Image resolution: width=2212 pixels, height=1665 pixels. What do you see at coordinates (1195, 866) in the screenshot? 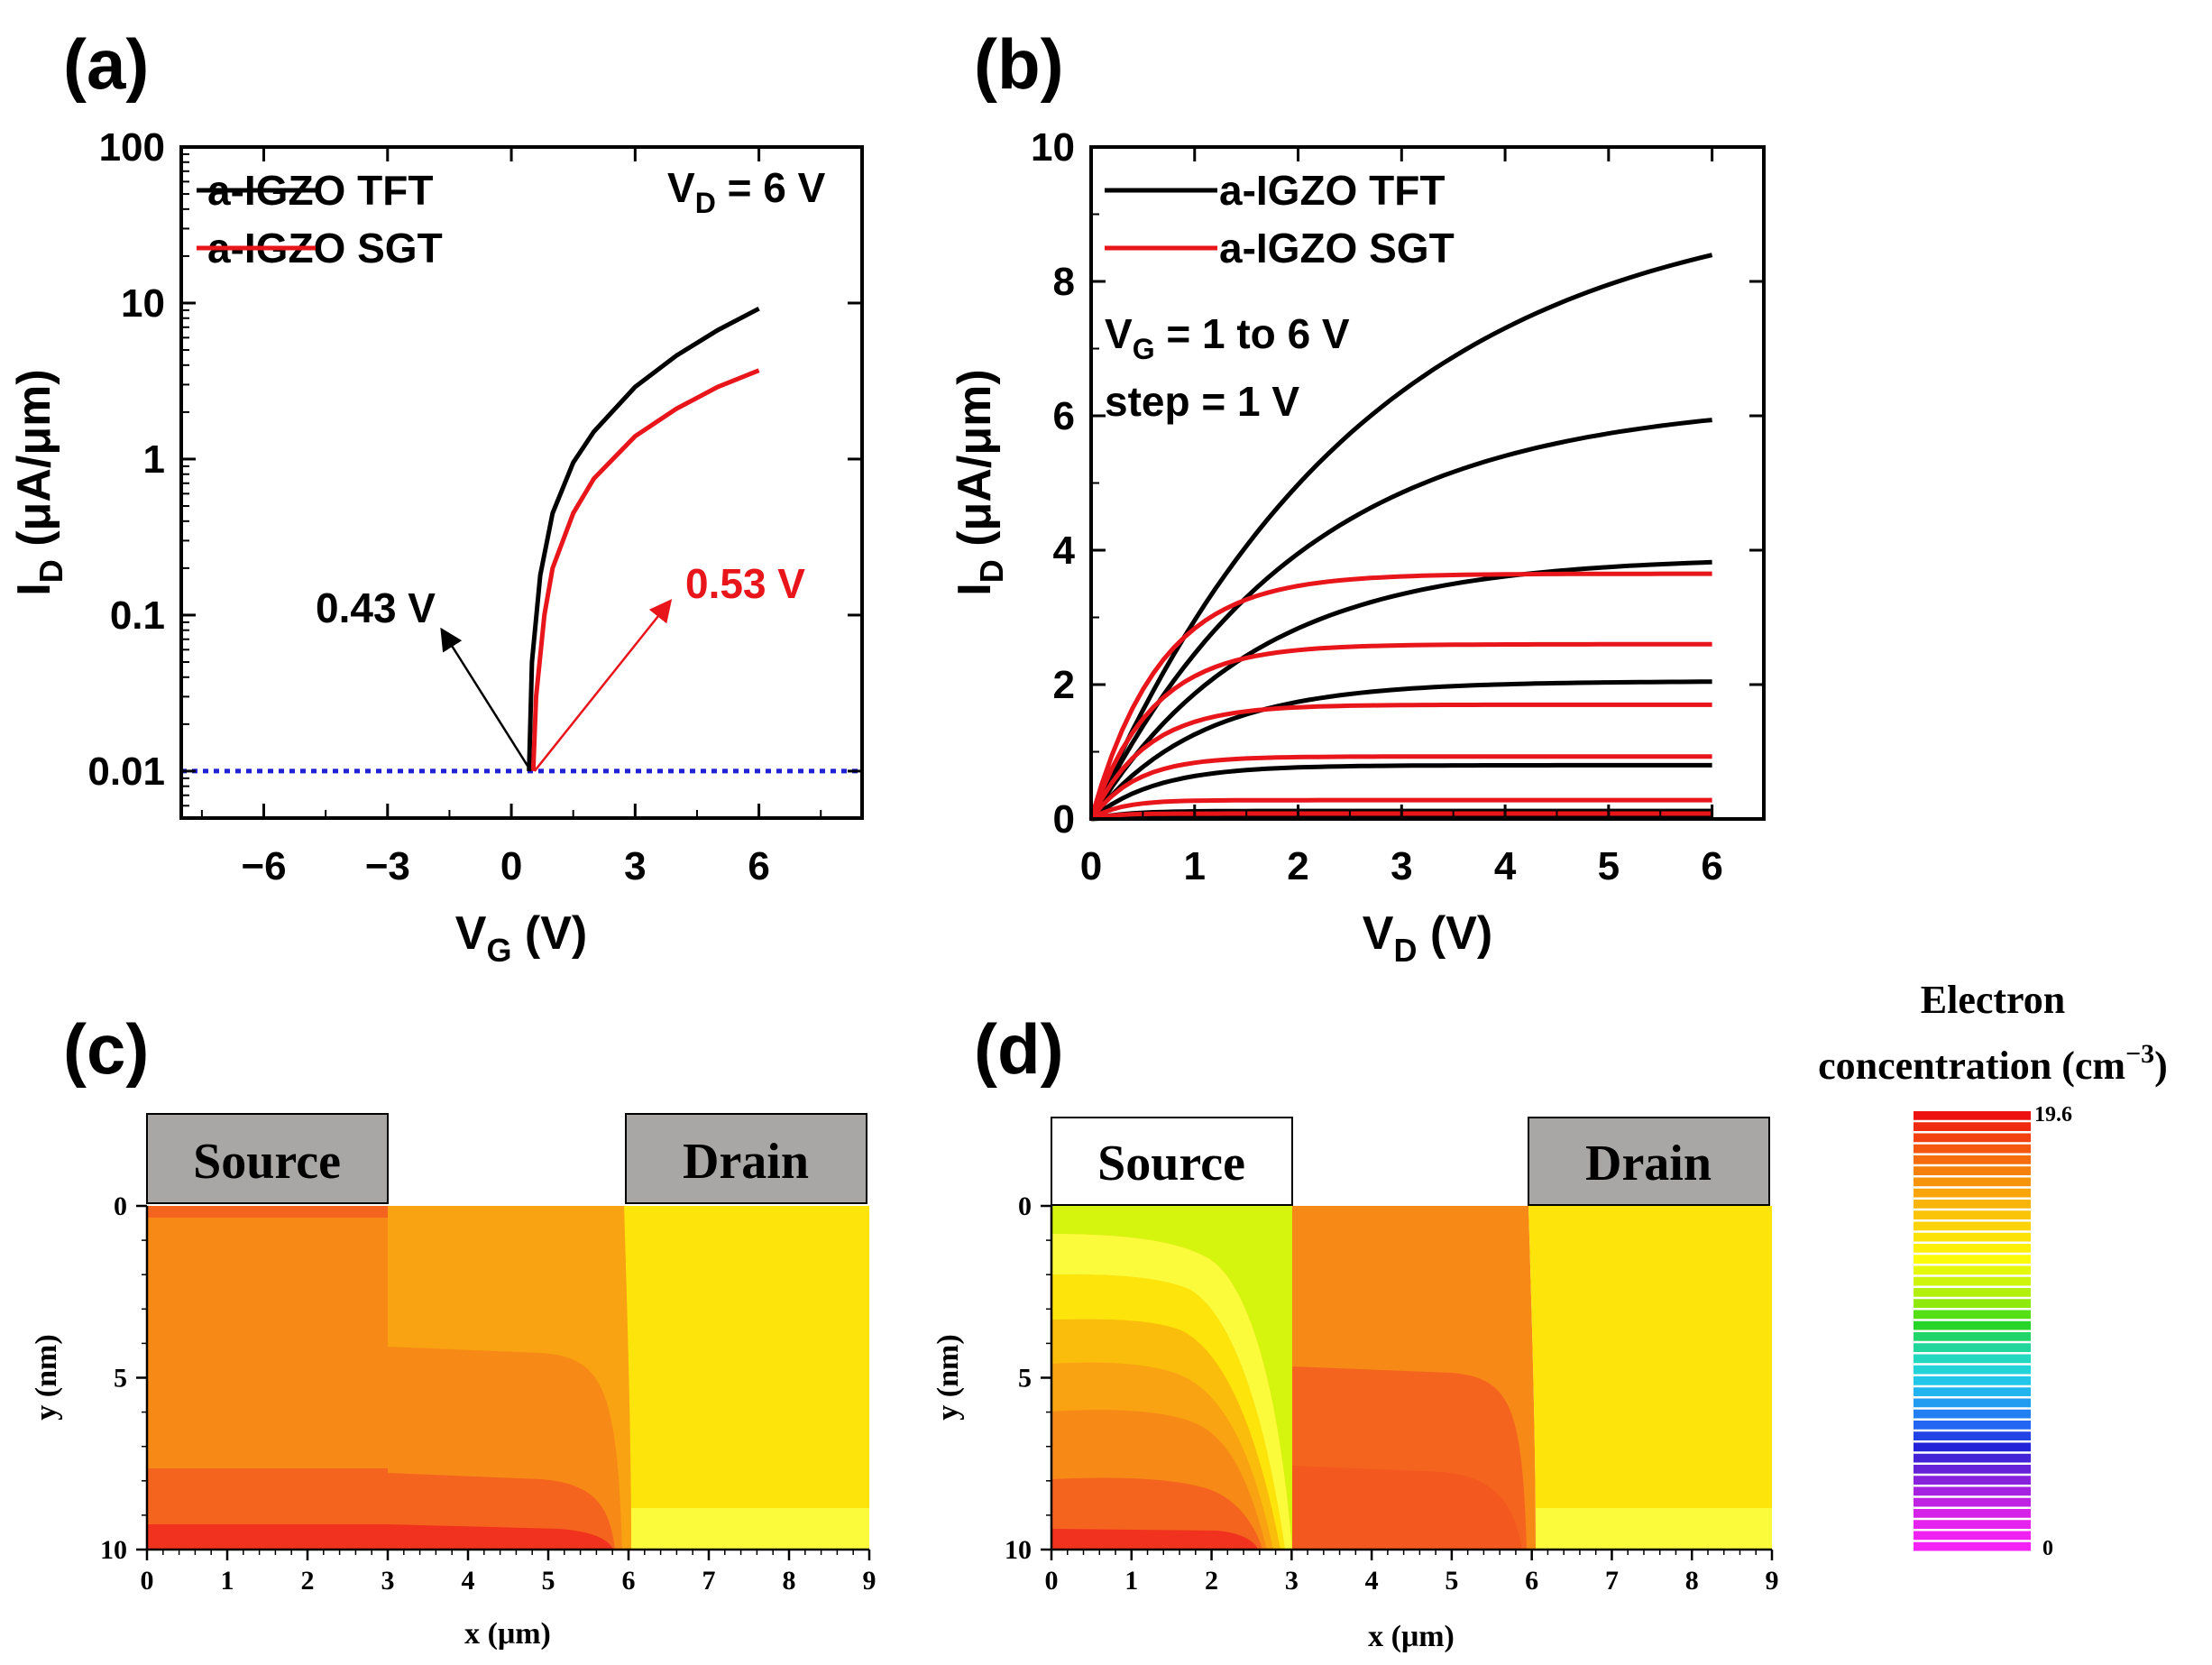
I see `b-x-tick-label: 1` at bounding box center [1195, 866].